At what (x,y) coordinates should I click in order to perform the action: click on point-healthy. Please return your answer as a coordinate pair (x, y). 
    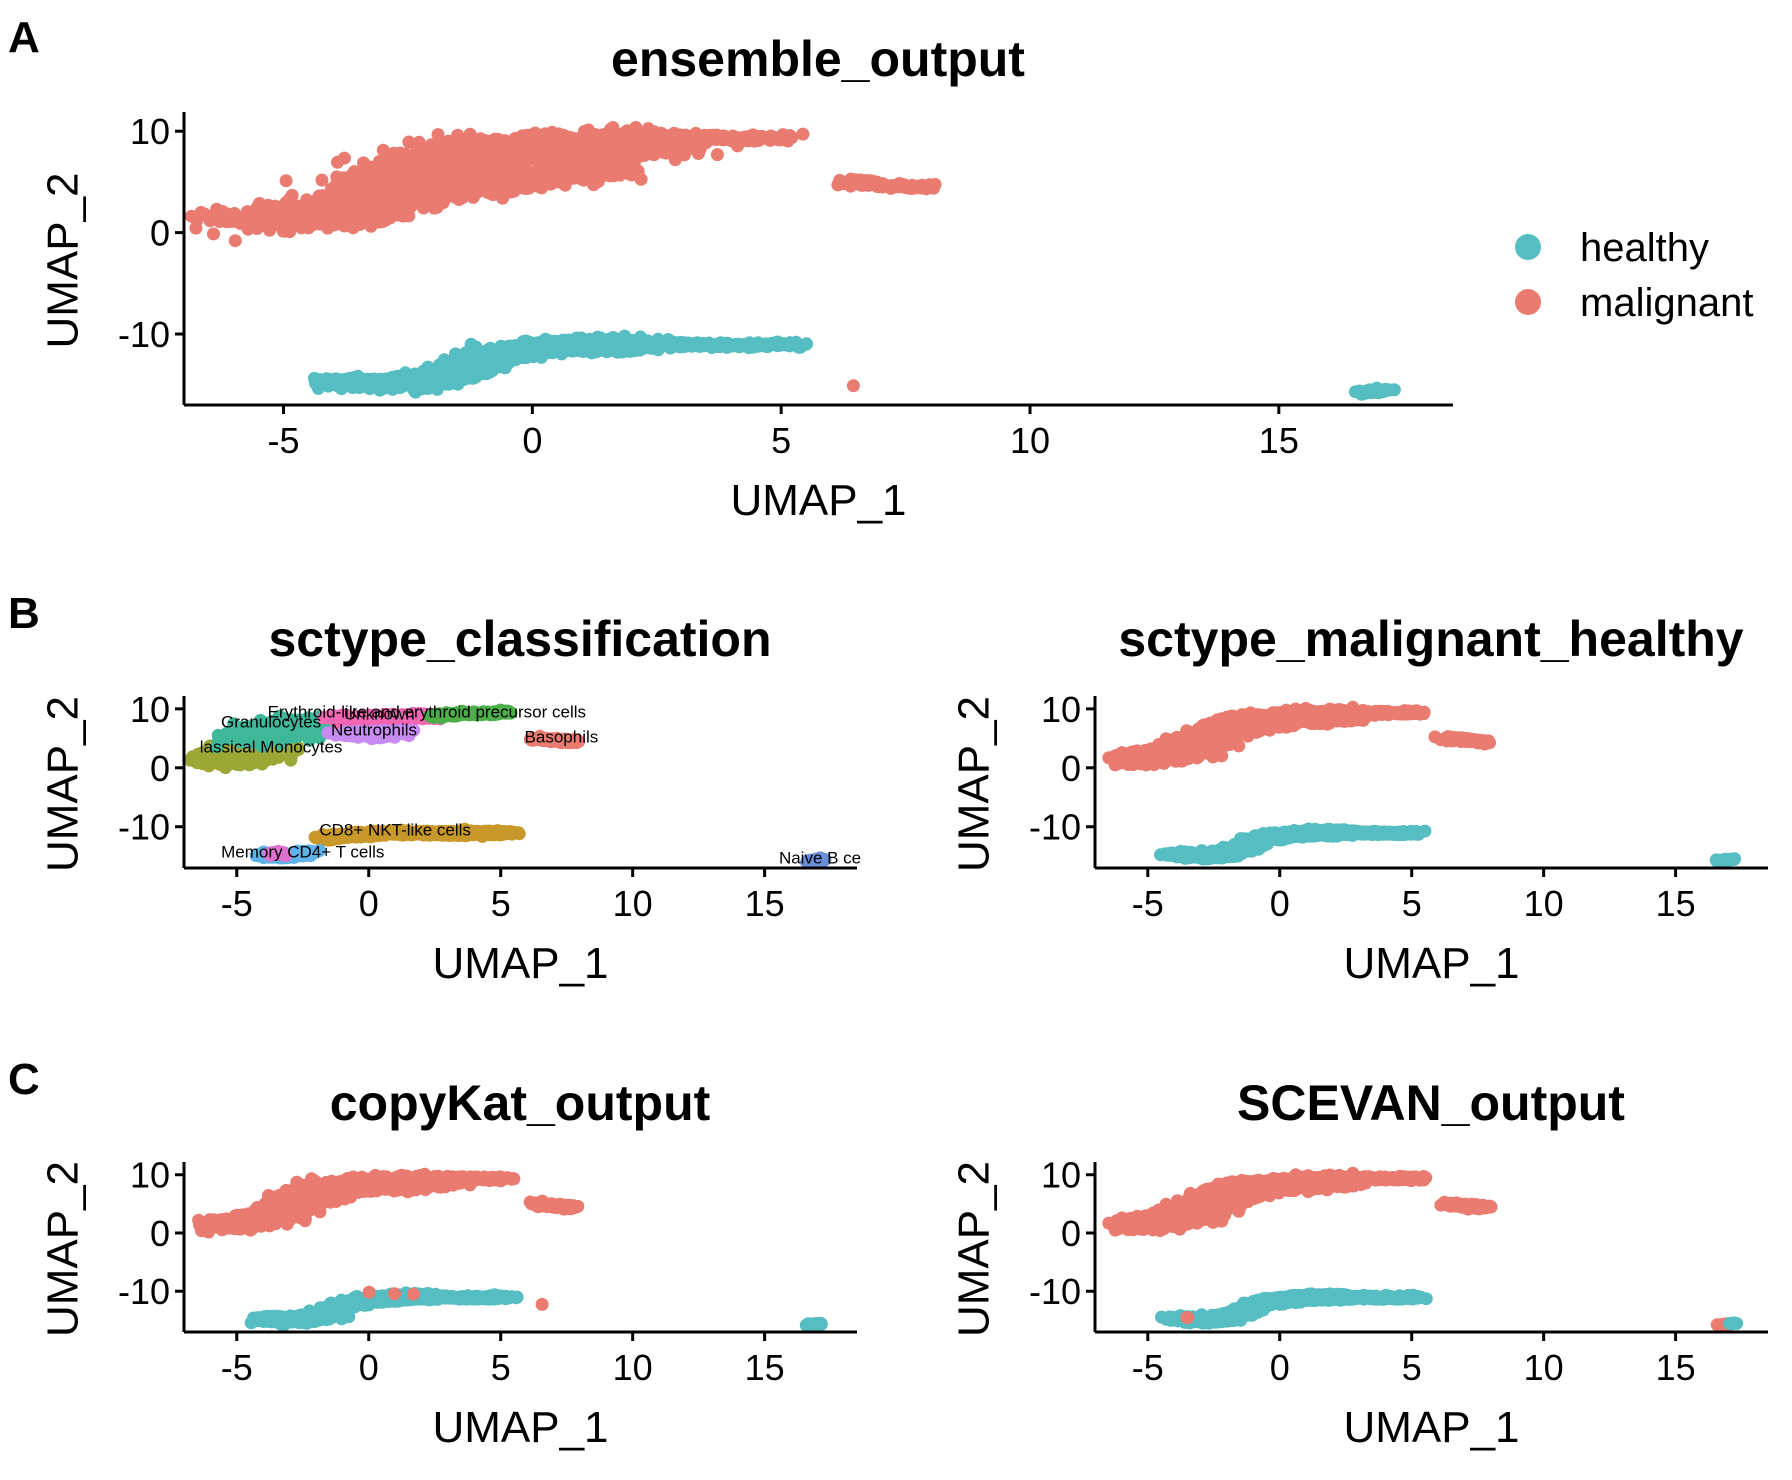
    Looking at the image, I should click on (314, 378).